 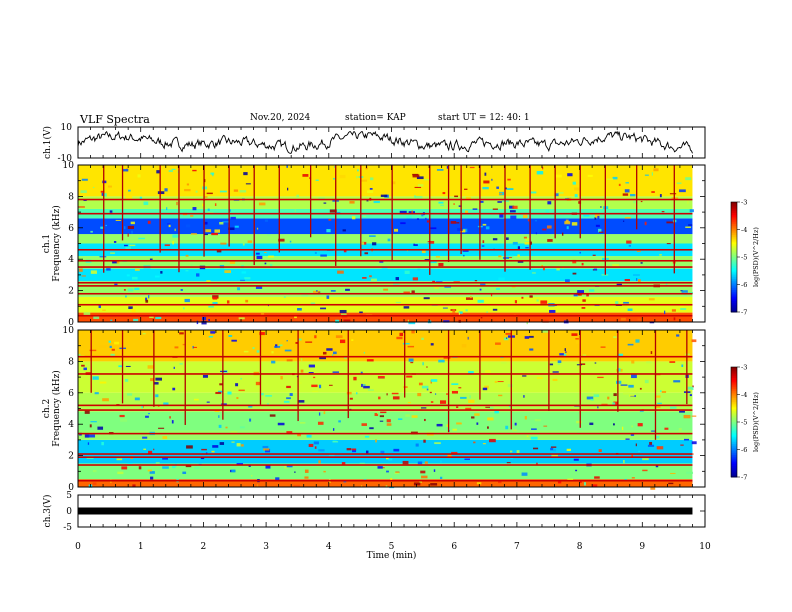 I want to click on spectrogram-band, so click(x=385, y=238).